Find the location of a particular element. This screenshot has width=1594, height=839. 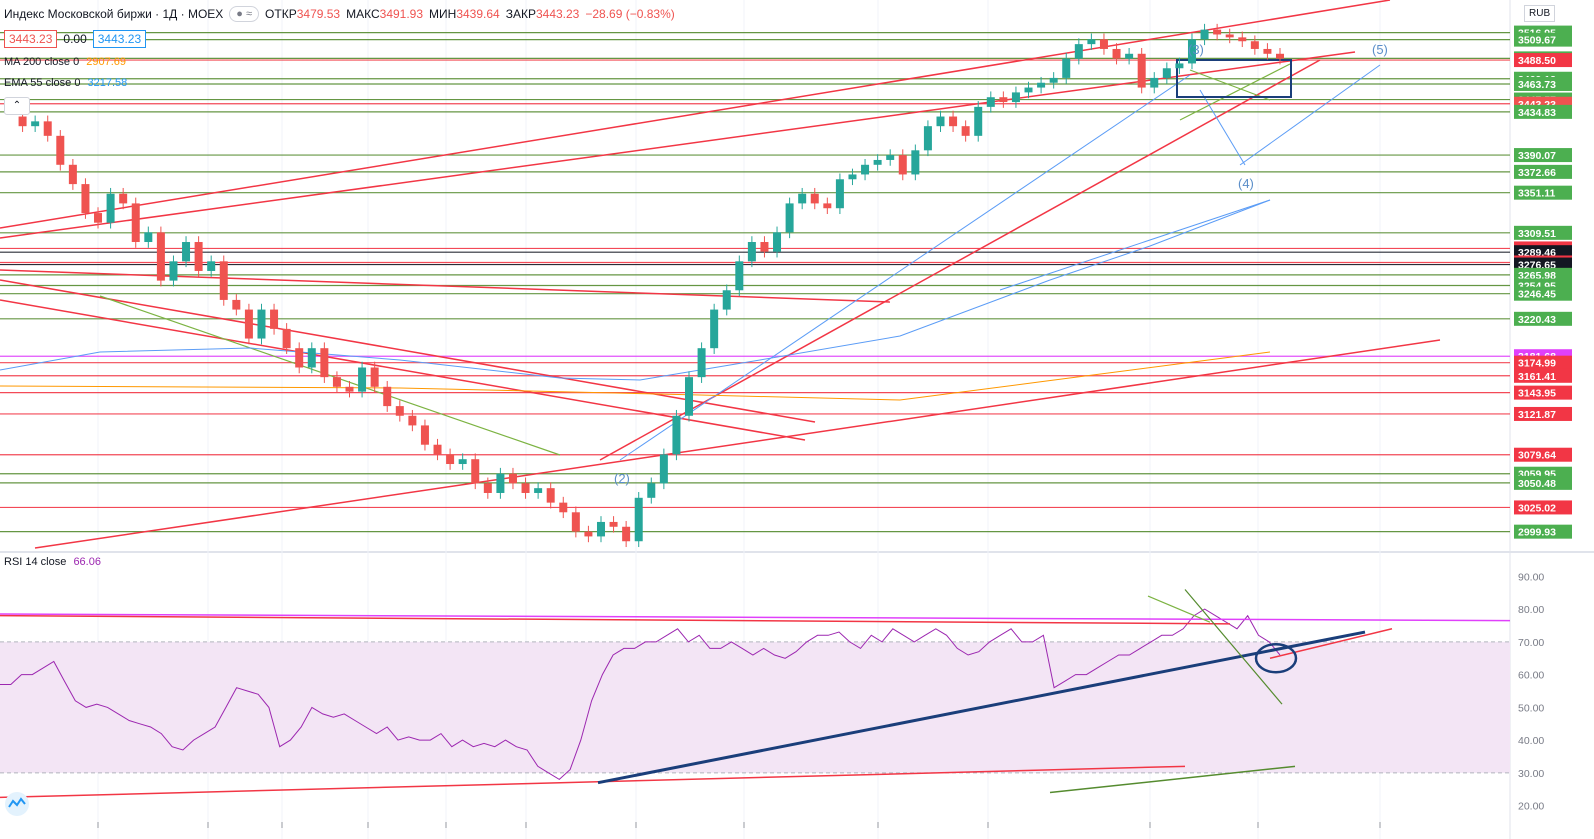

rsi-legend: RSI 14 close 66.06 is located at coordinates (52, 562).